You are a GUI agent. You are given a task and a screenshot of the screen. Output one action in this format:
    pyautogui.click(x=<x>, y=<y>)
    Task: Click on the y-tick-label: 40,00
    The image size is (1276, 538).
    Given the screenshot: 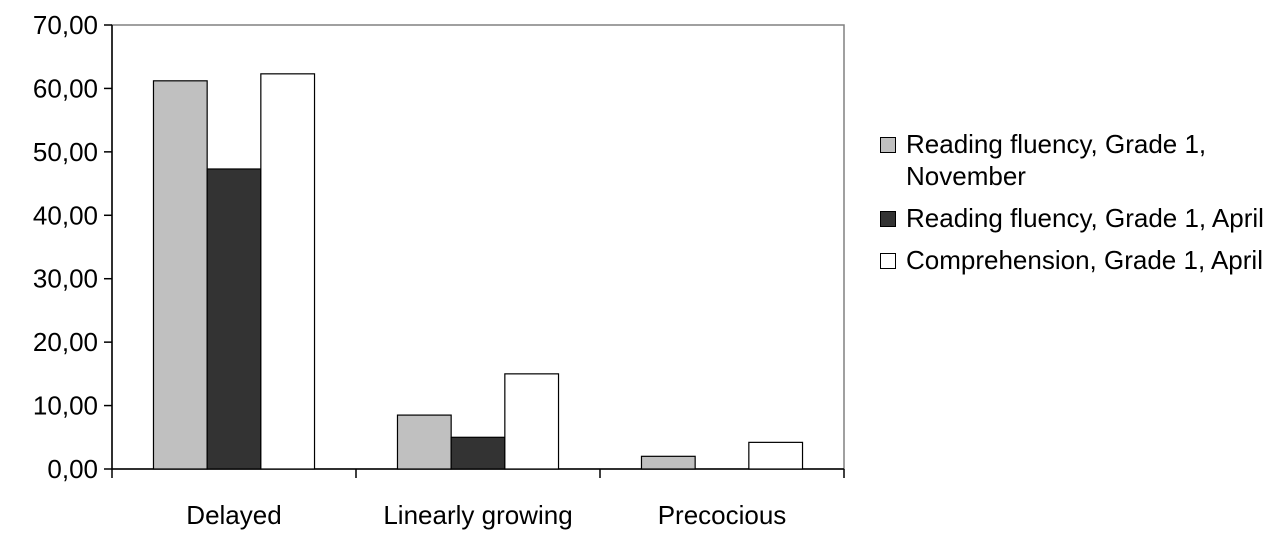 What is the action you would take?
    pyautogui.click(x=65, y=215)
    